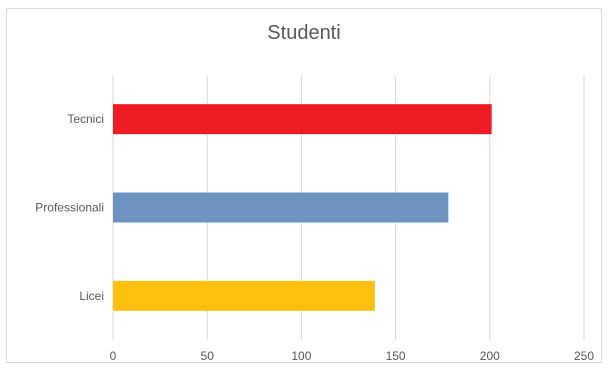  What do you see at coordinates (304, 33) in the screenshot?
I see `chart-title: Studenti` at bounding box center [304, 33].